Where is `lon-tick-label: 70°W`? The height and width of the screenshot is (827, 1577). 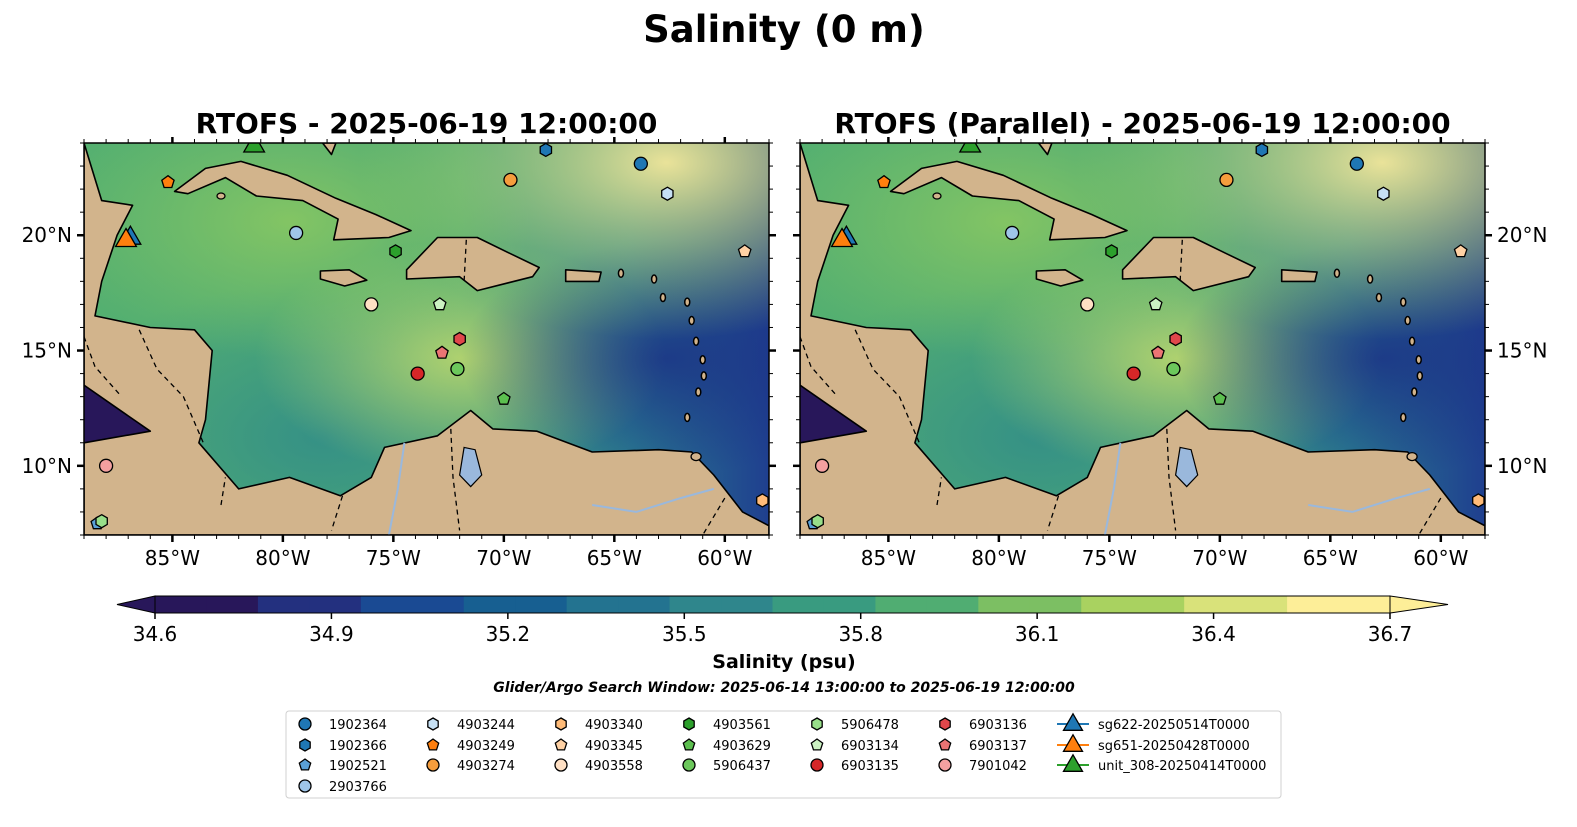 lon-tick-label: 70°W is located at coordinates (503, 558).